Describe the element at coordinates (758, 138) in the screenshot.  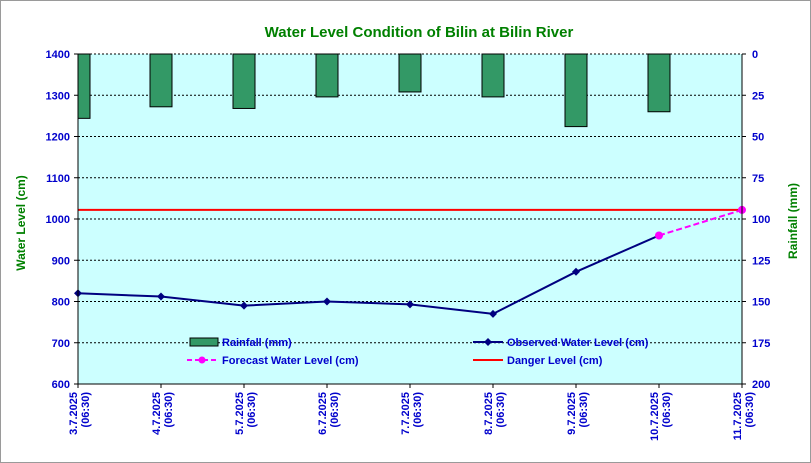
I see `right-tick-label: 50` at that location.